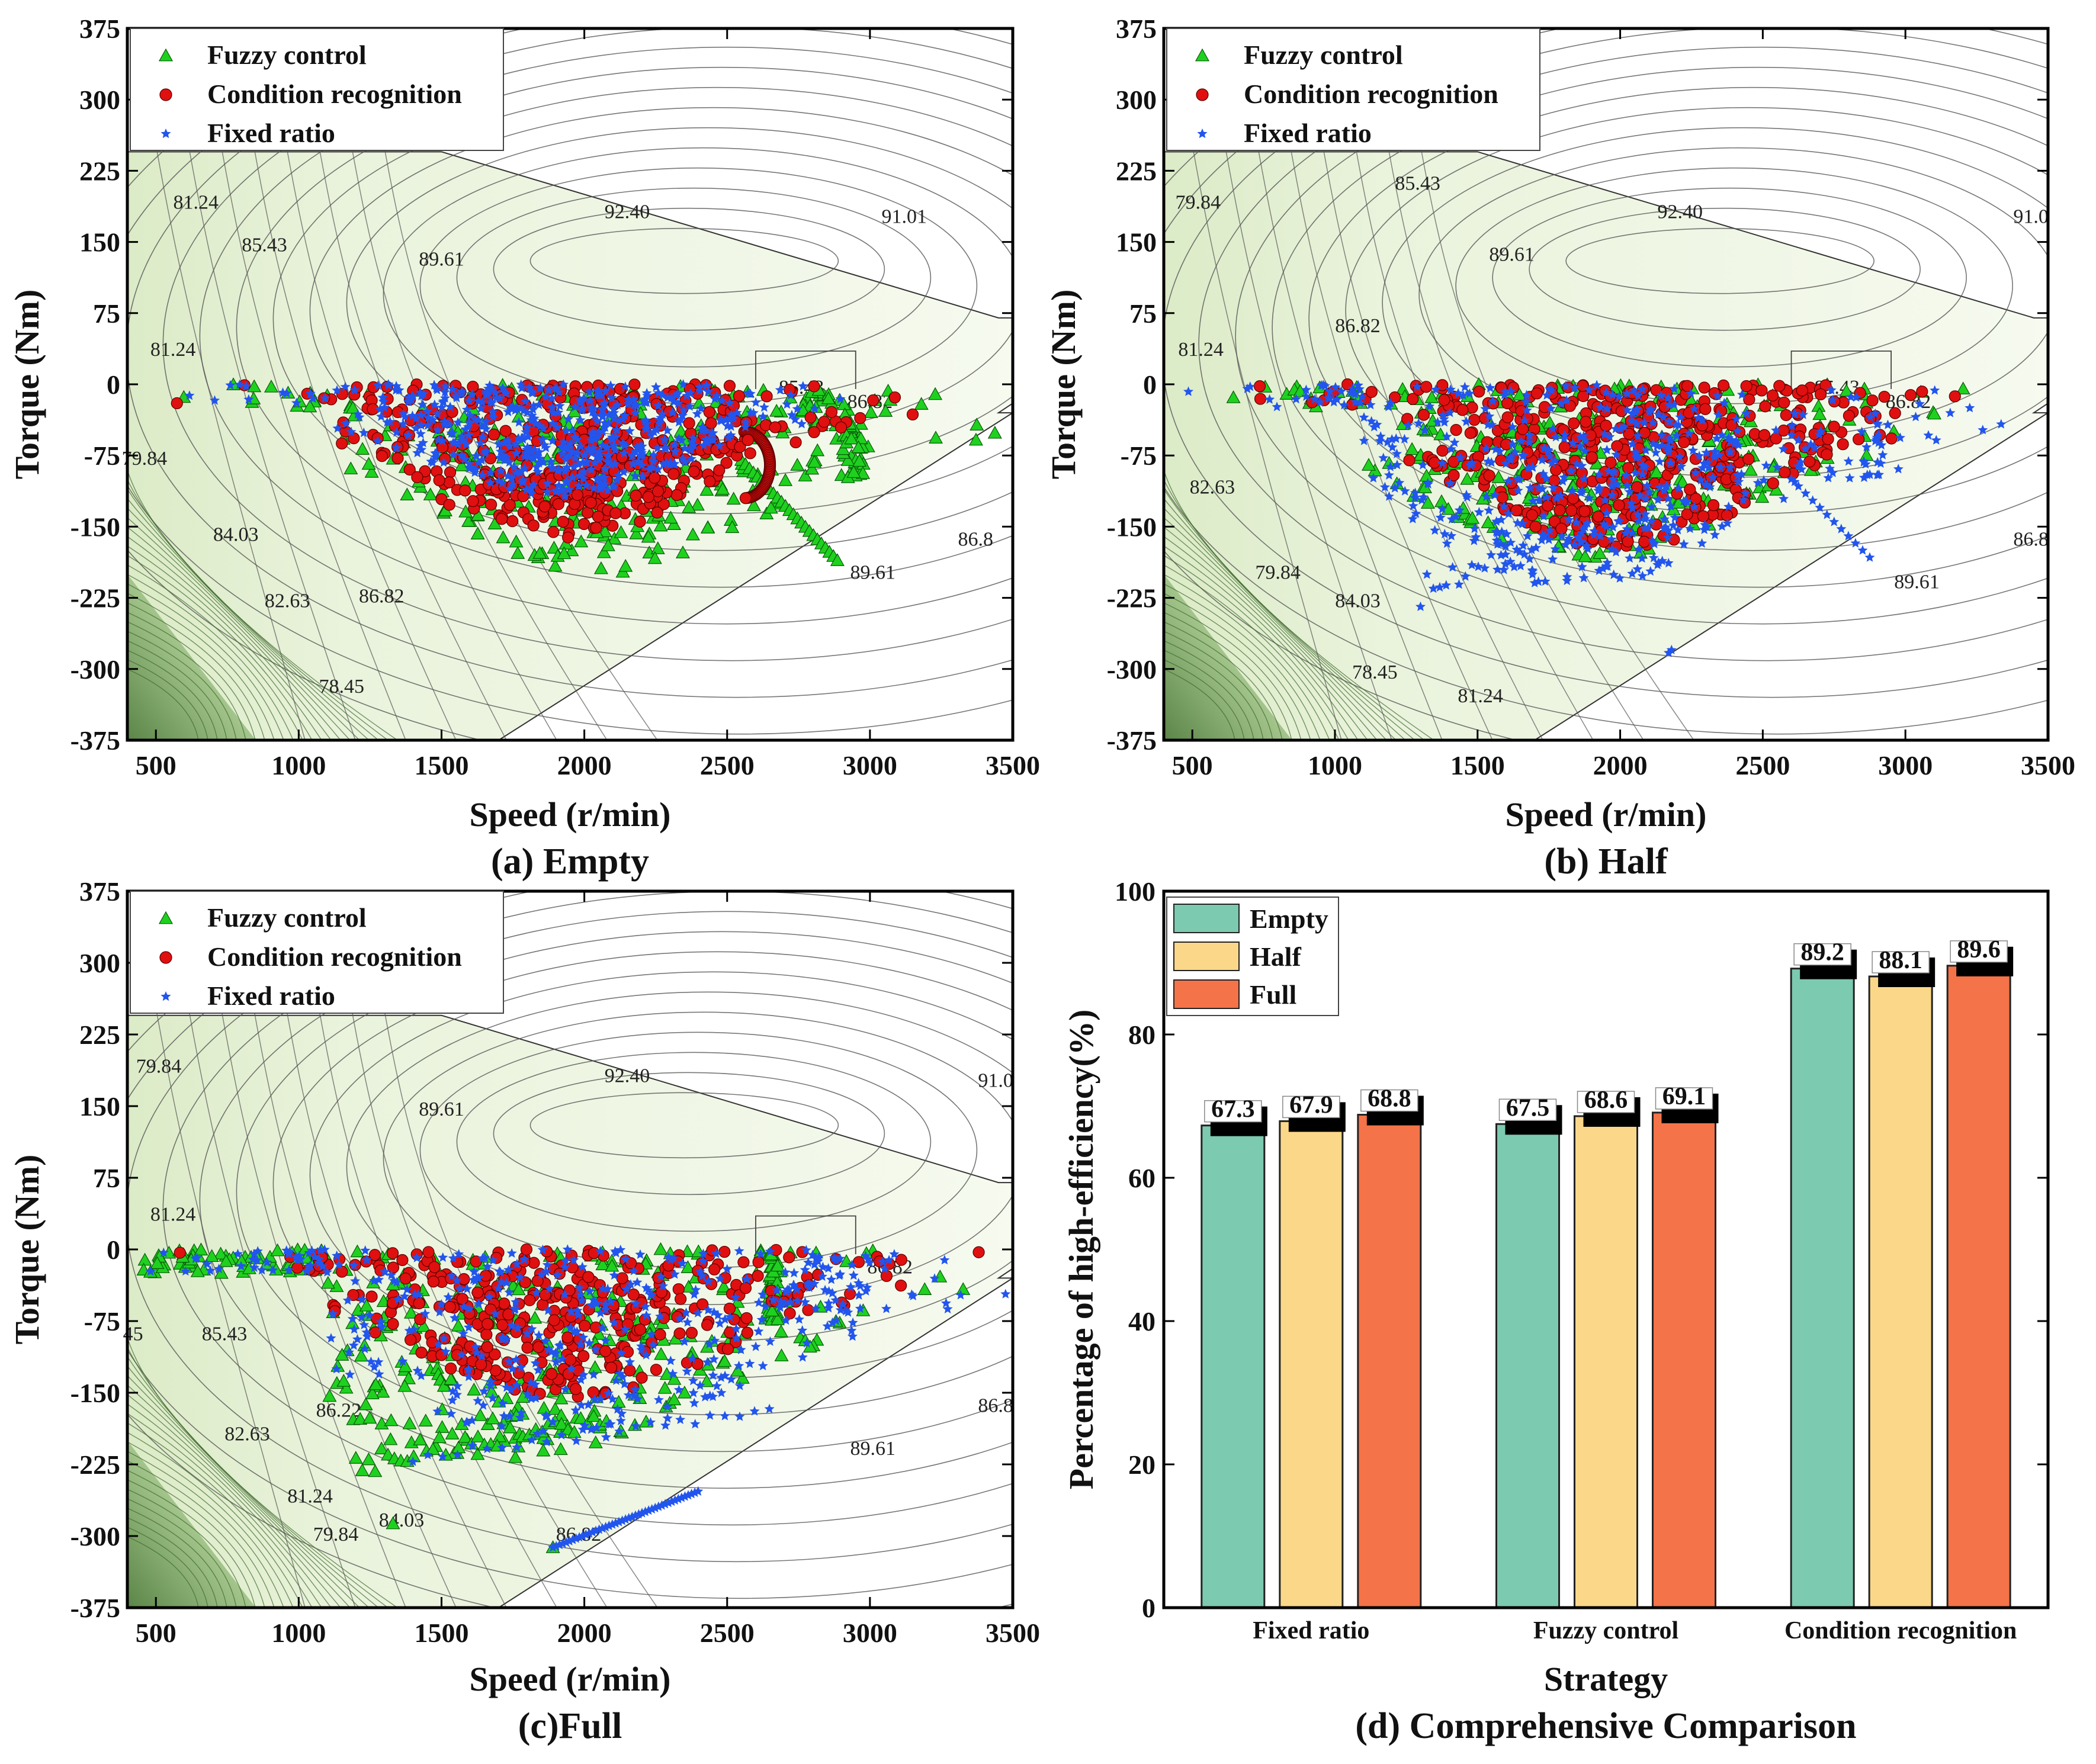 This screenshot has height=1764, width=2096. What do you see at coordinates (1143, 313) in the screenshot?
I see `y-tick-label: 75` at bounding box center [1143, 313].